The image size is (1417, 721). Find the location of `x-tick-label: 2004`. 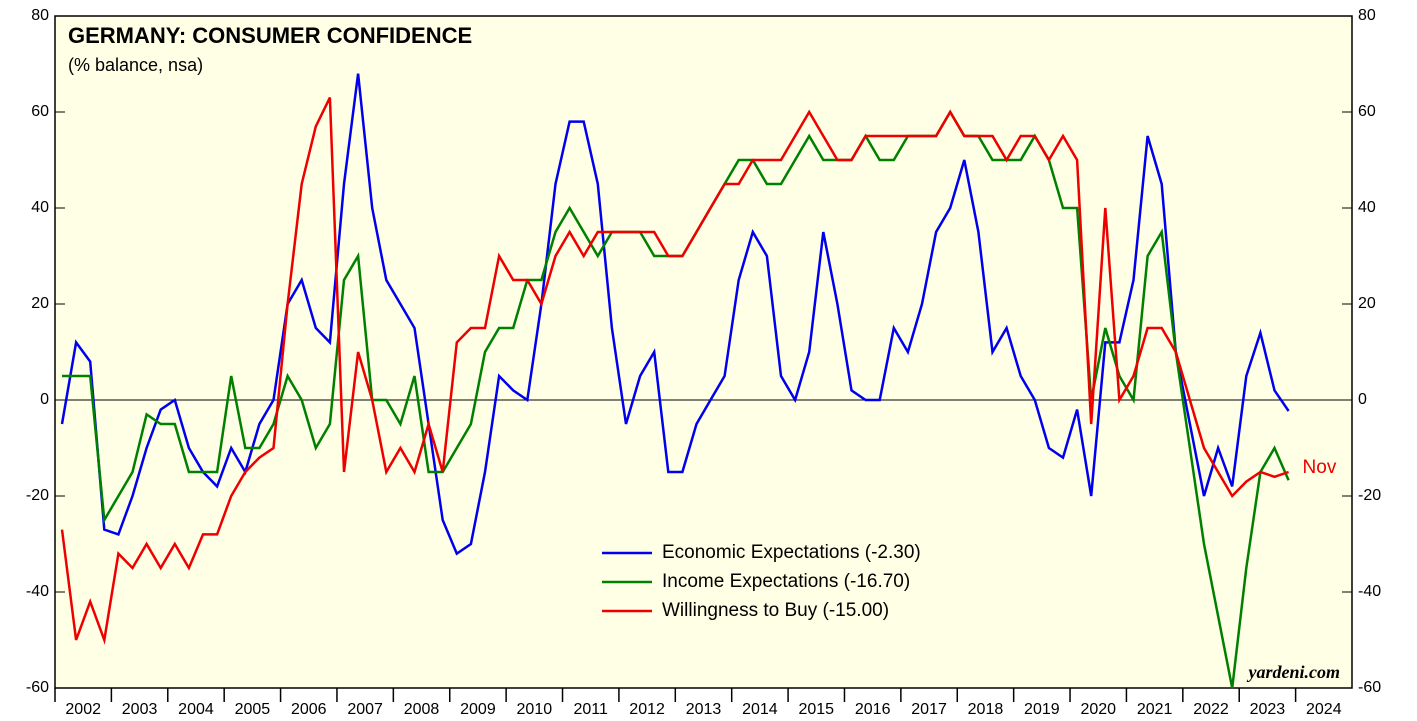

x-tick-label: 2004 is located at coordinates (196, 709).